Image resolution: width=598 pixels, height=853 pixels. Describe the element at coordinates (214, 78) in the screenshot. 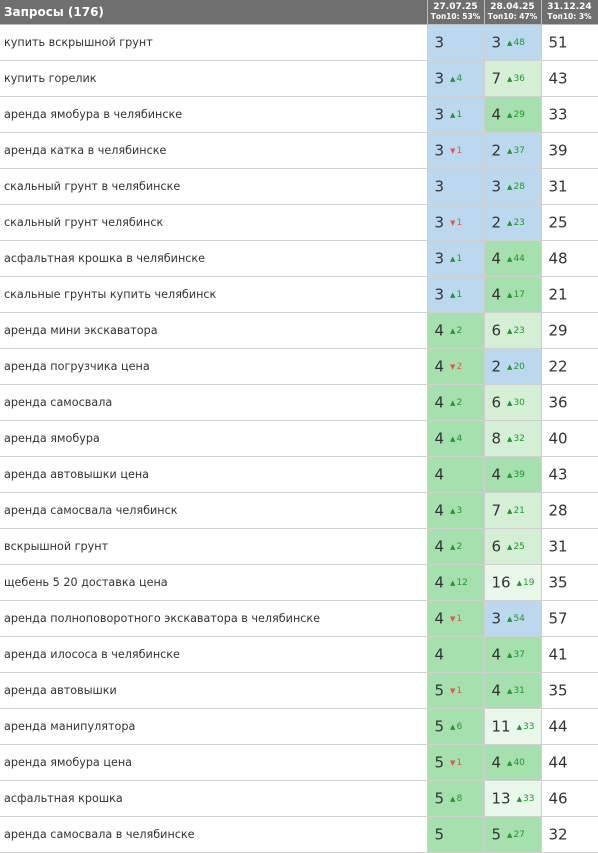

I see `query-cell: купить горелик` at that location.